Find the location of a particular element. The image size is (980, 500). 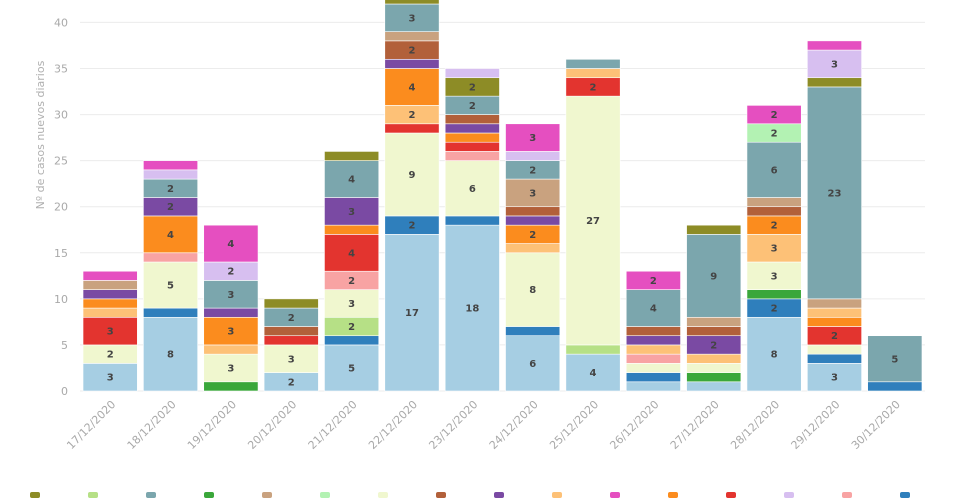

y-tick-label: 40 is located at coordinates (61, 22).